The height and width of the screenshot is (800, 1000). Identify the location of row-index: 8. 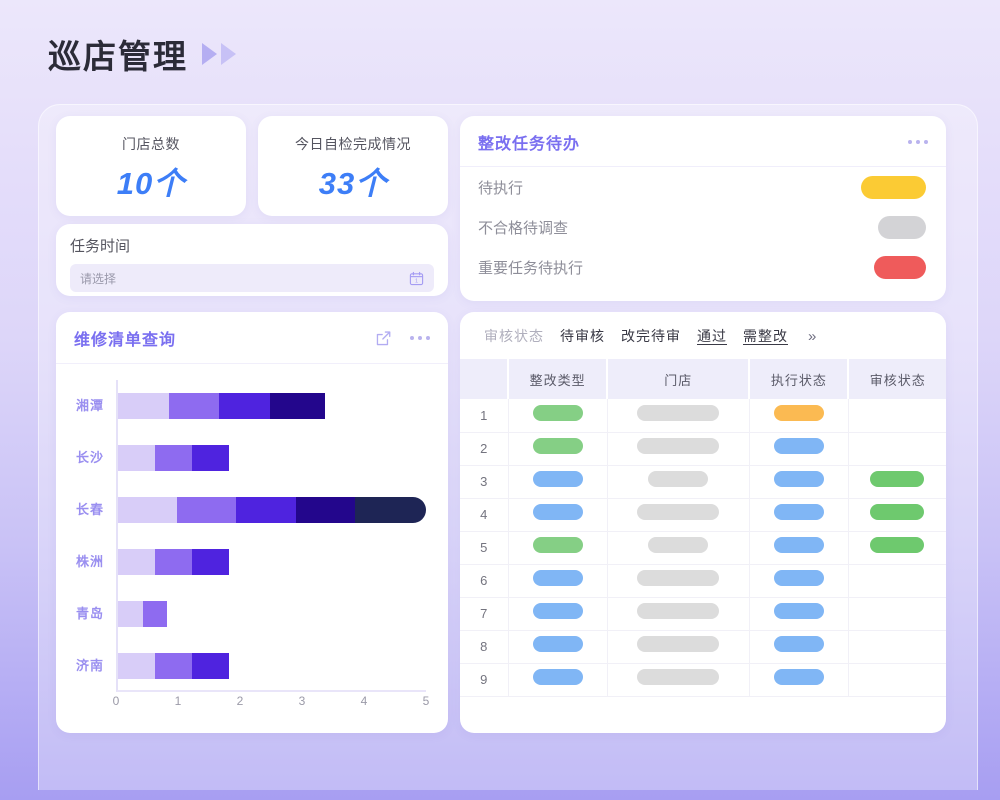
(484, 647).